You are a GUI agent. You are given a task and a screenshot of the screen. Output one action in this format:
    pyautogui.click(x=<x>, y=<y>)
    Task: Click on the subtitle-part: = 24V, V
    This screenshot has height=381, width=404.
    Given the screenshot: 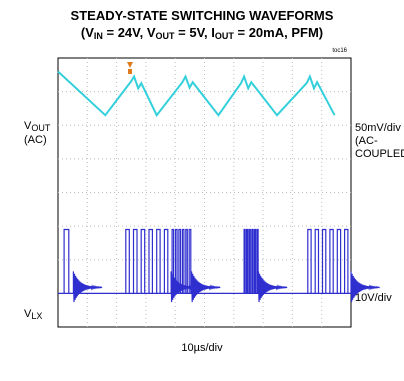 What is the action you would take?
    pyautogui.click(x=129, y=32)
    